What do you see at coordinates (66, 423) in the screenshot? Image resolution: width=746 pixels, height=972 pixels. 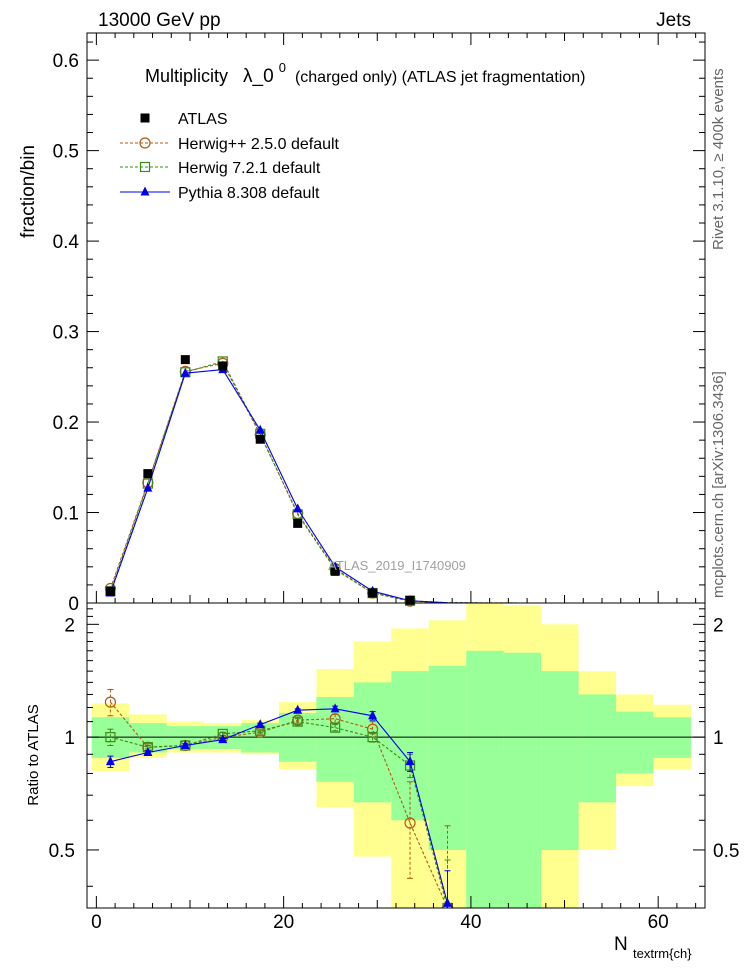 I see `main-y-tick-label: 0.2` at bounding box center [66, 423].